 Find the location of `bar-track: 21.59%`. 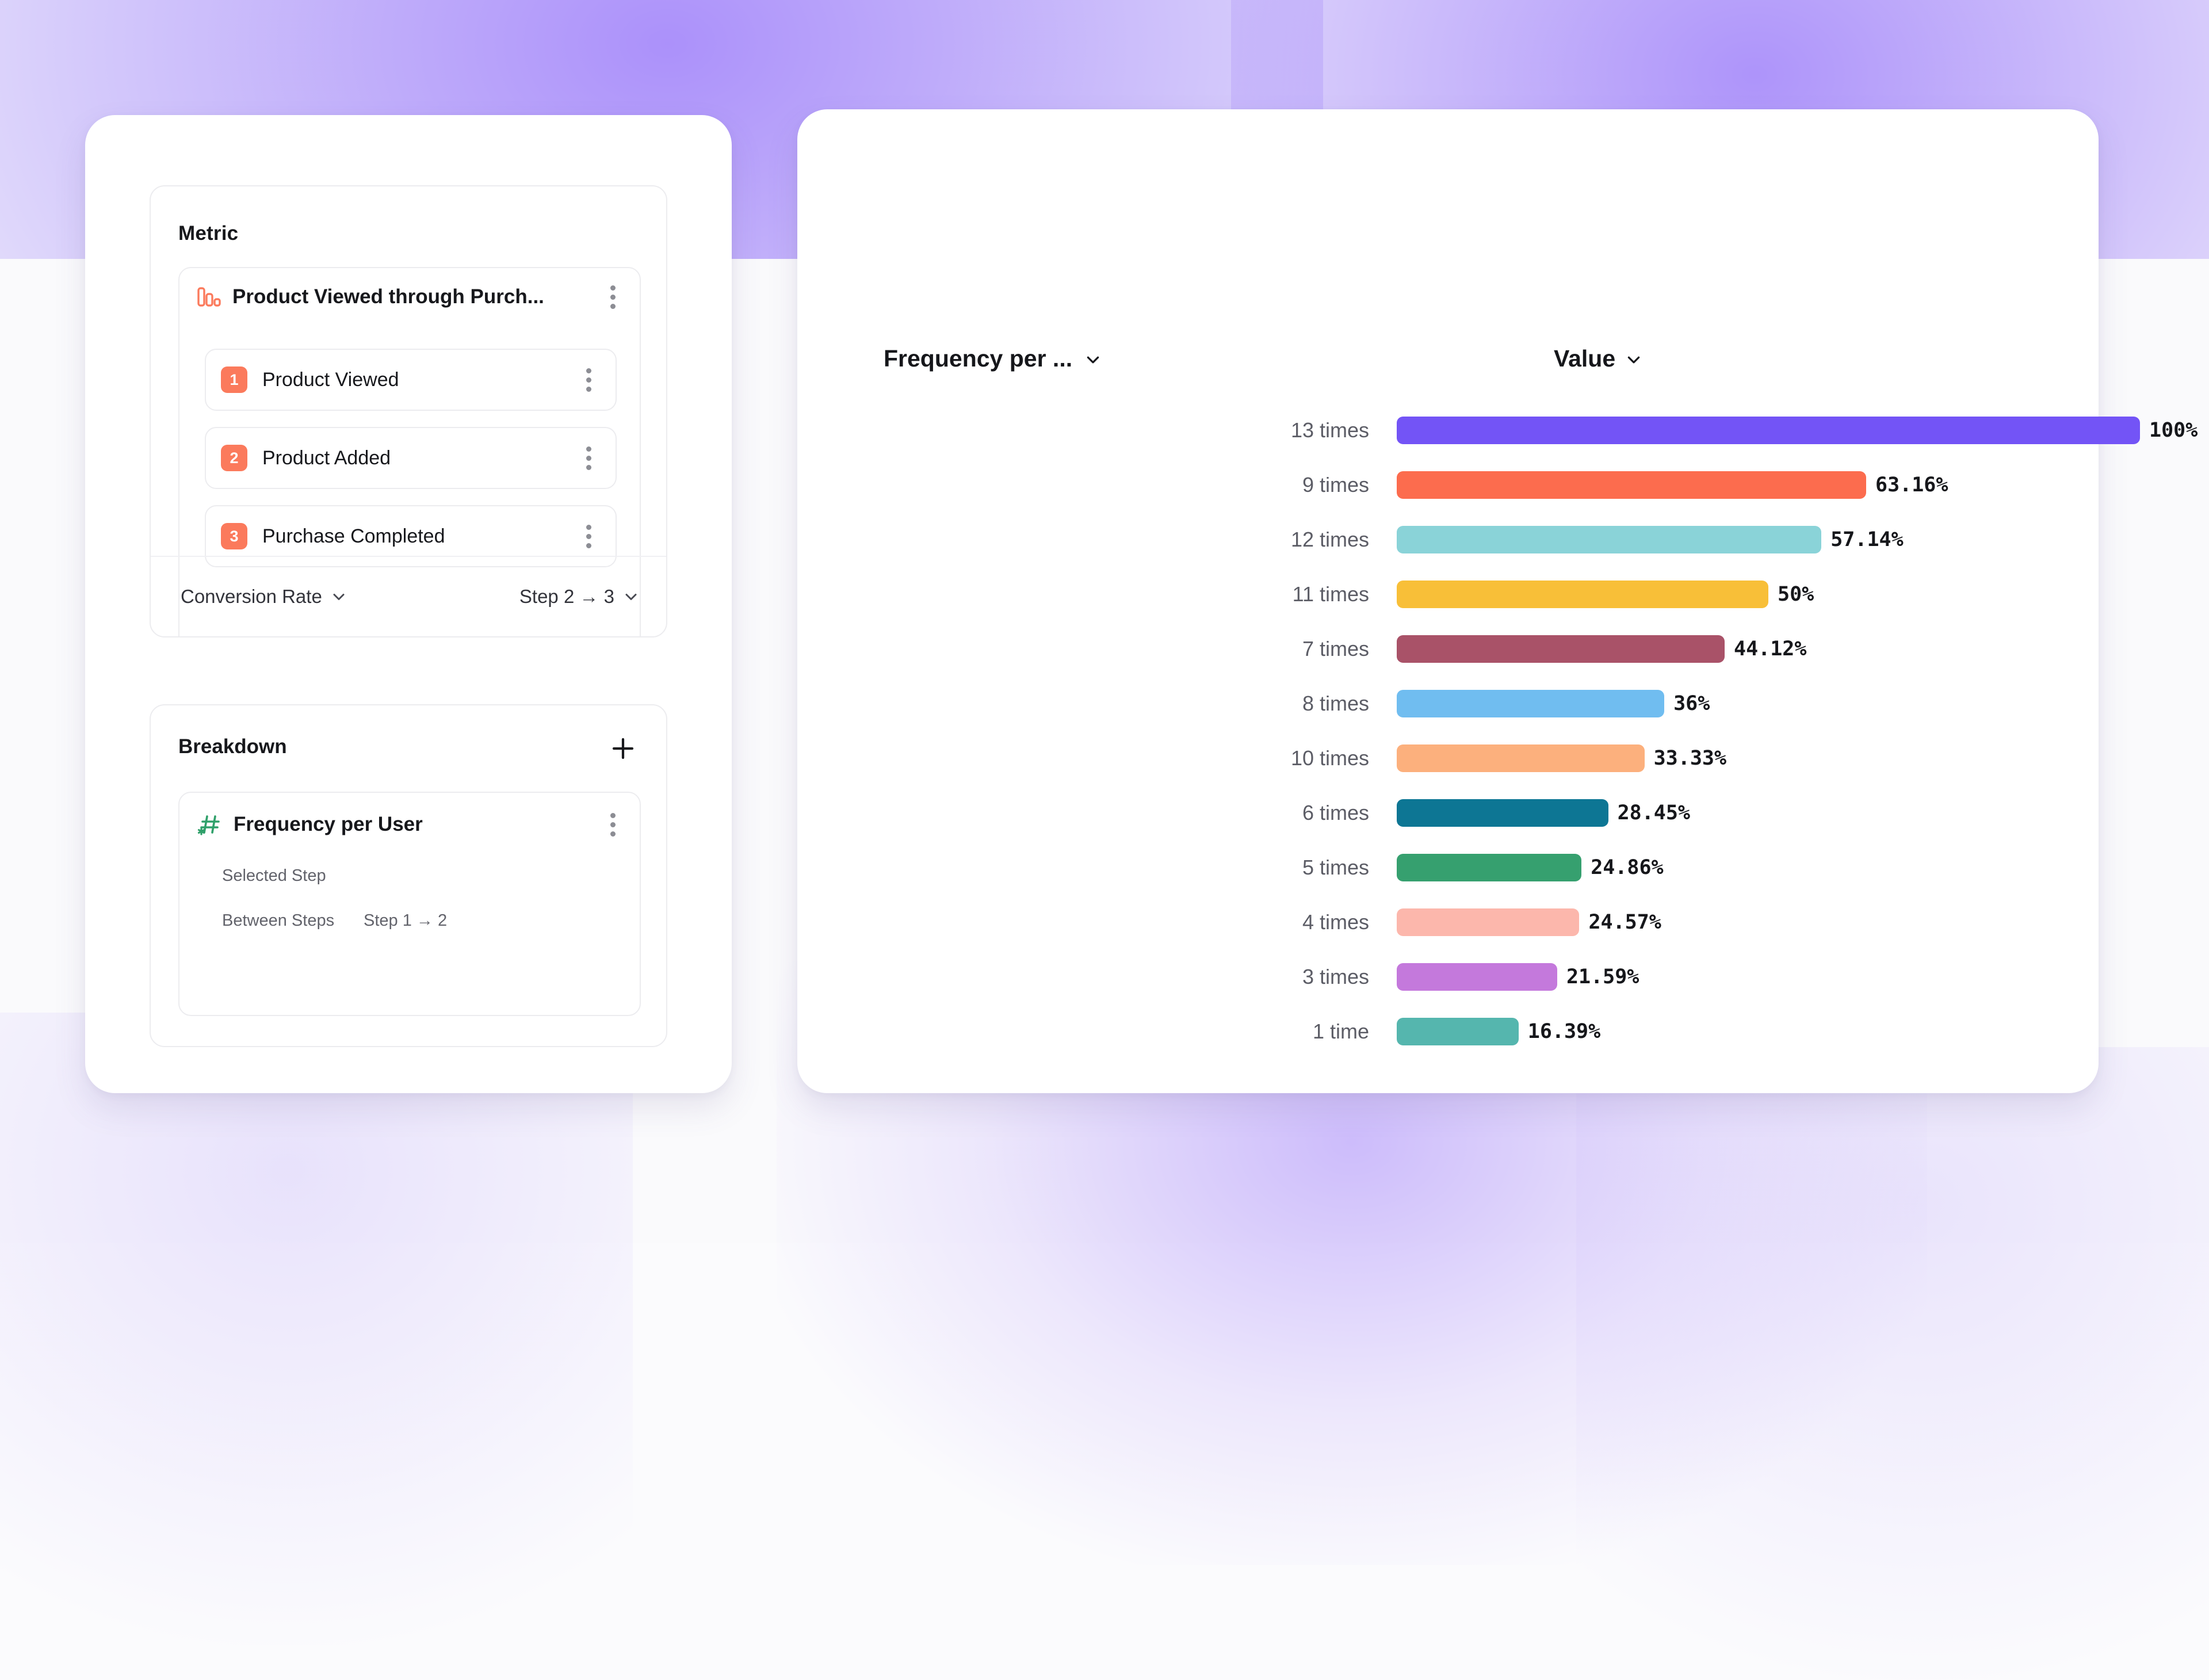

bar-track: 21.59% is located at coordinates (1518, 976).